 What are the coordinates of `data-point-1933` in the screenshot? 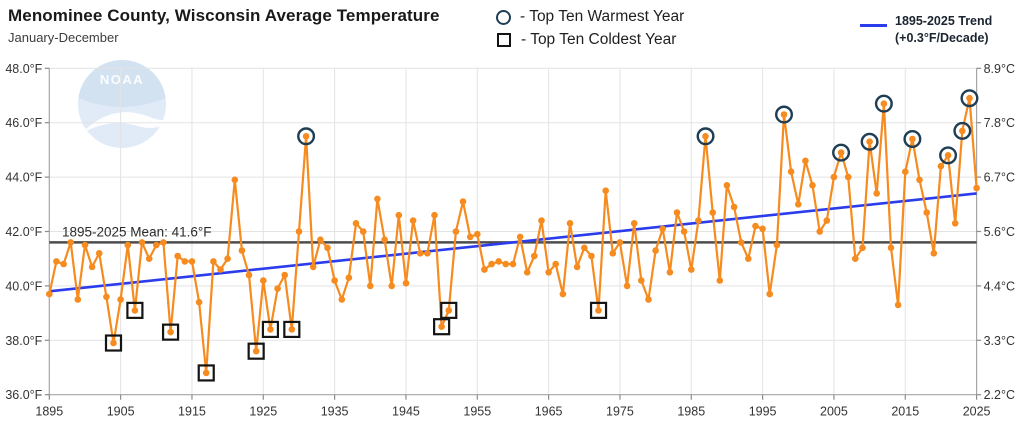 It's located at (320, 239).